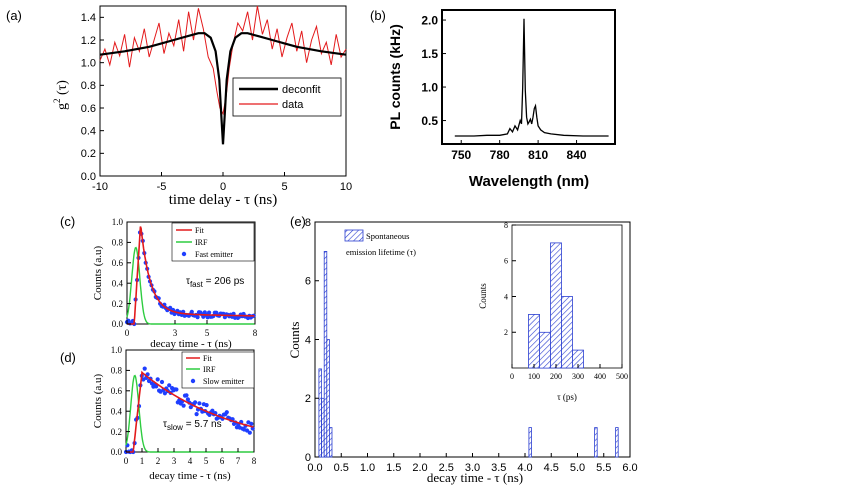 Image resolution: width=867 pixels, height=488 pixels. What do you see at coordinates (346, 187) in the screenshot?
I see `x-tick-label: 10` at bounding box center [346, 187].